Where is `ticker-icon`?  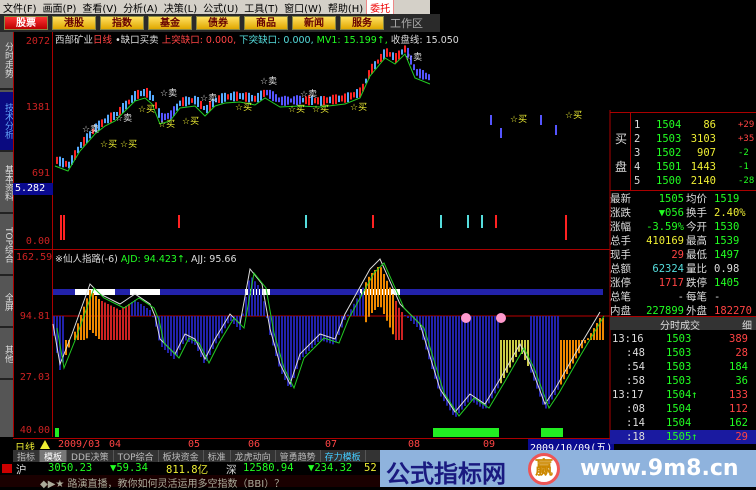 ticker-icon is located at coordinates (7, 468).